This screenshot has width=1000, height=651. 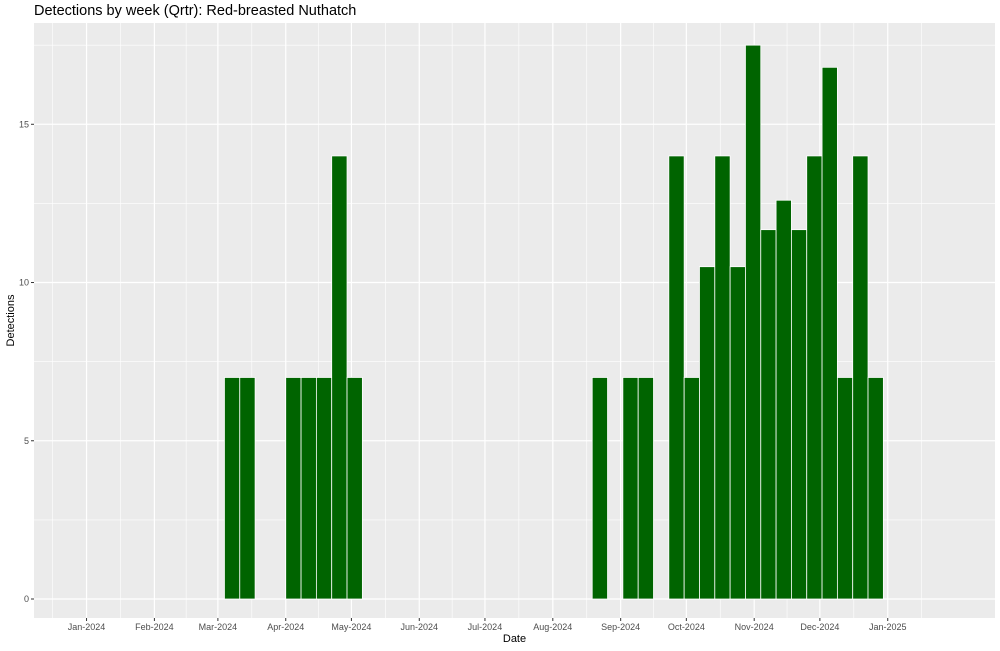 I want to click on x-tick-label: Apr-2024, so click(x=285, y=627).